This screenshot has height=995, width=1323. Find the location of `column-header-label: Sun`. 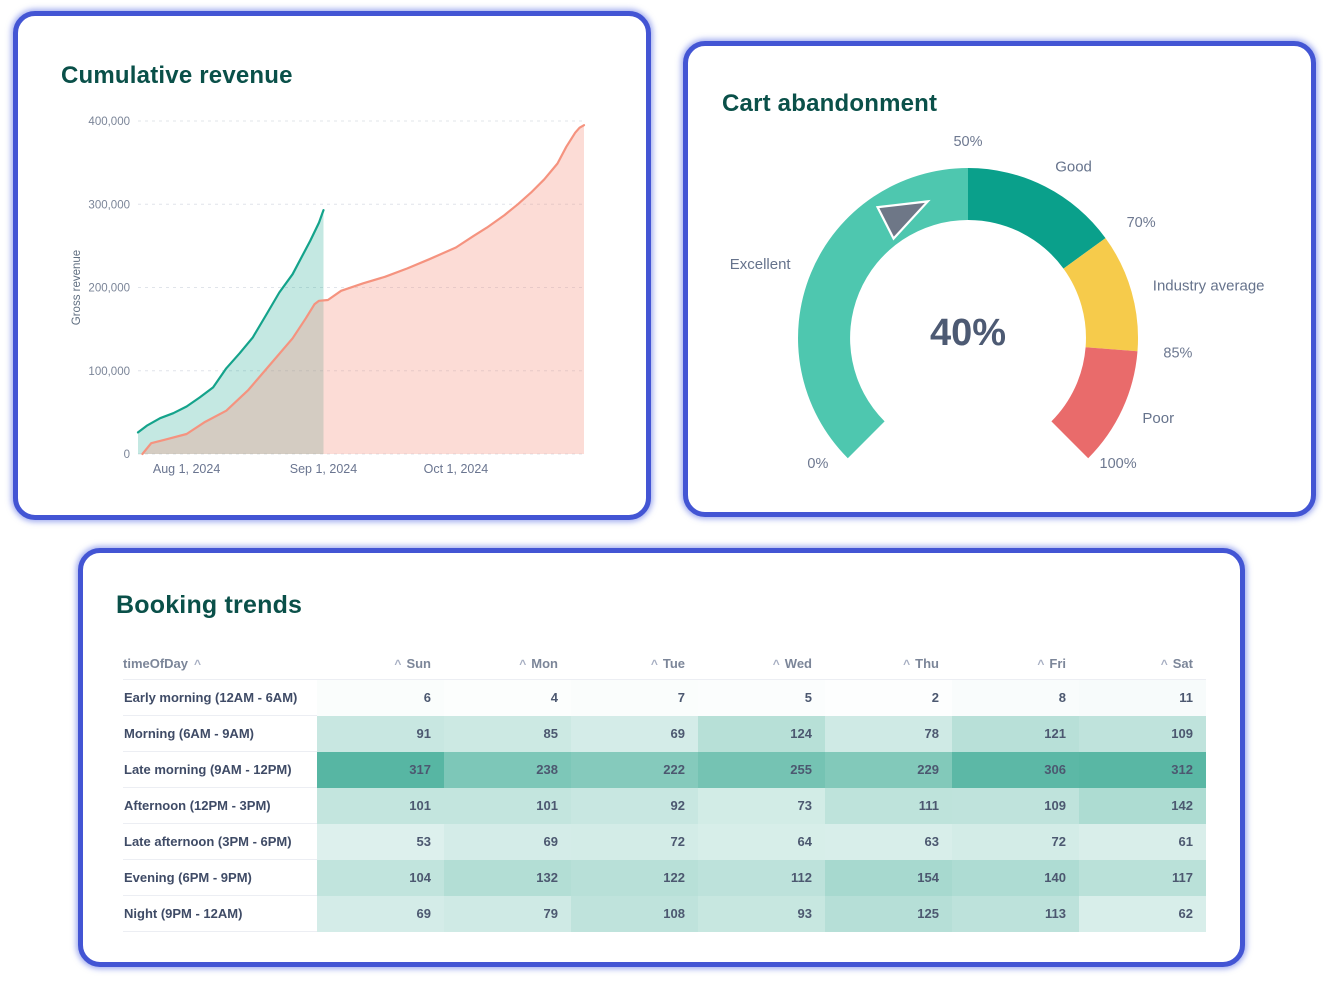

column-header-label: Sun is located at coordinates (418, 663).